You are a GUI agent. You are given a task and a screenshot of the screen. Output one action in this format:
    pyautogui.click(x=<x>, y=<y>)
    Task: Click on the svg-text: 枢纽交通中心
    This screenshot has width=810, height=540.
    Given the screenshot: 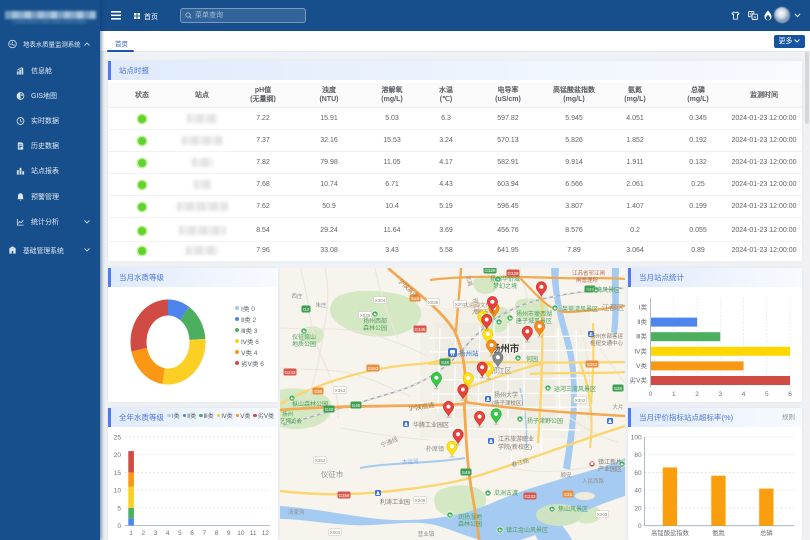 What is the action you would take?
    pyautogui.click(x=607, y=343)
    